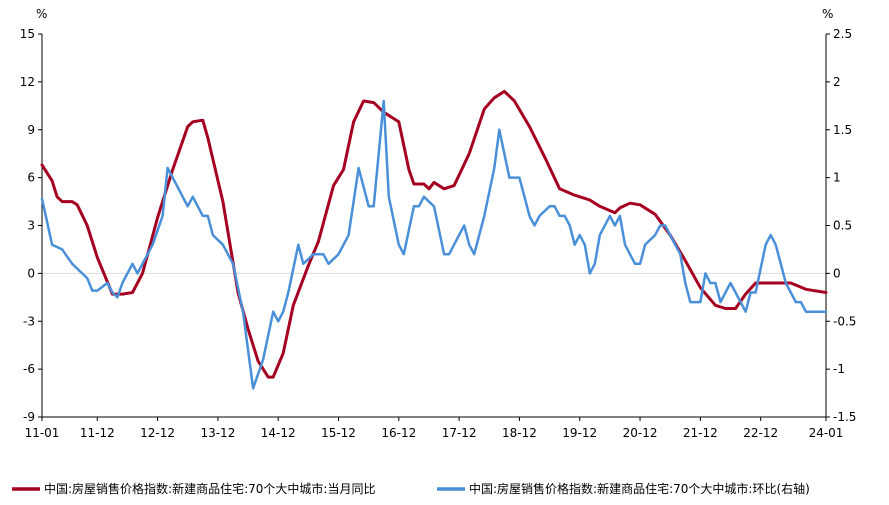 The height and width of the screenshot is (505, 889). I want to click on right-tick-label: -1.5, so click(844, 417).